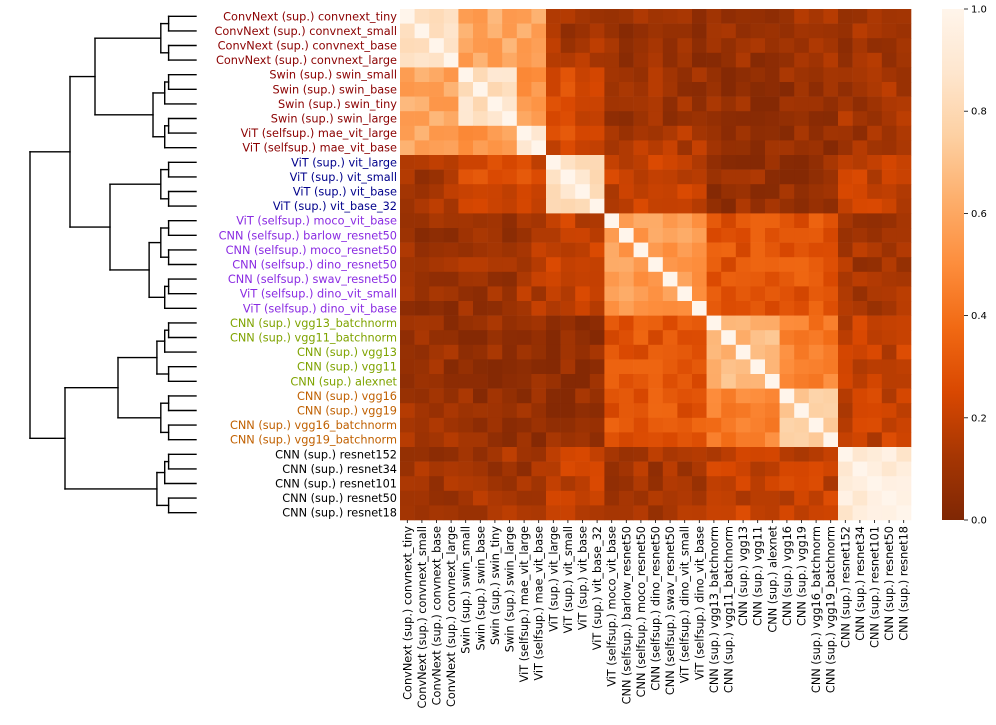  I want to click on row-label: ConvNext (sup.) convnext_base, so click(307, 46).